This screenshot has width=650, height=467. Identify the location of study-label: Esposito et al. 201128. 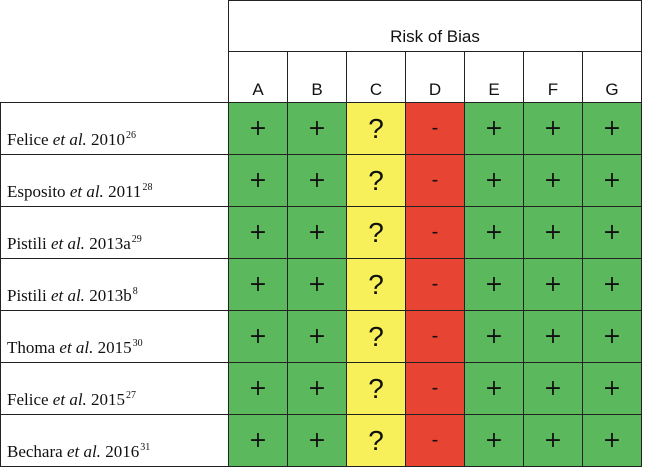
(114, 180).